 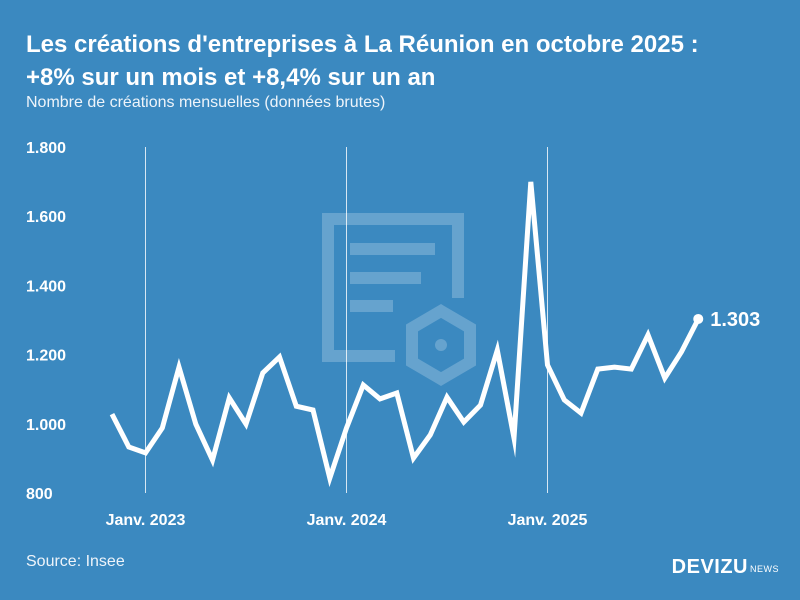 What do you see at coordinates (75, 561) in the screenshot?
I see `source-note: Source: Insee` at bounding box center [75, 561].